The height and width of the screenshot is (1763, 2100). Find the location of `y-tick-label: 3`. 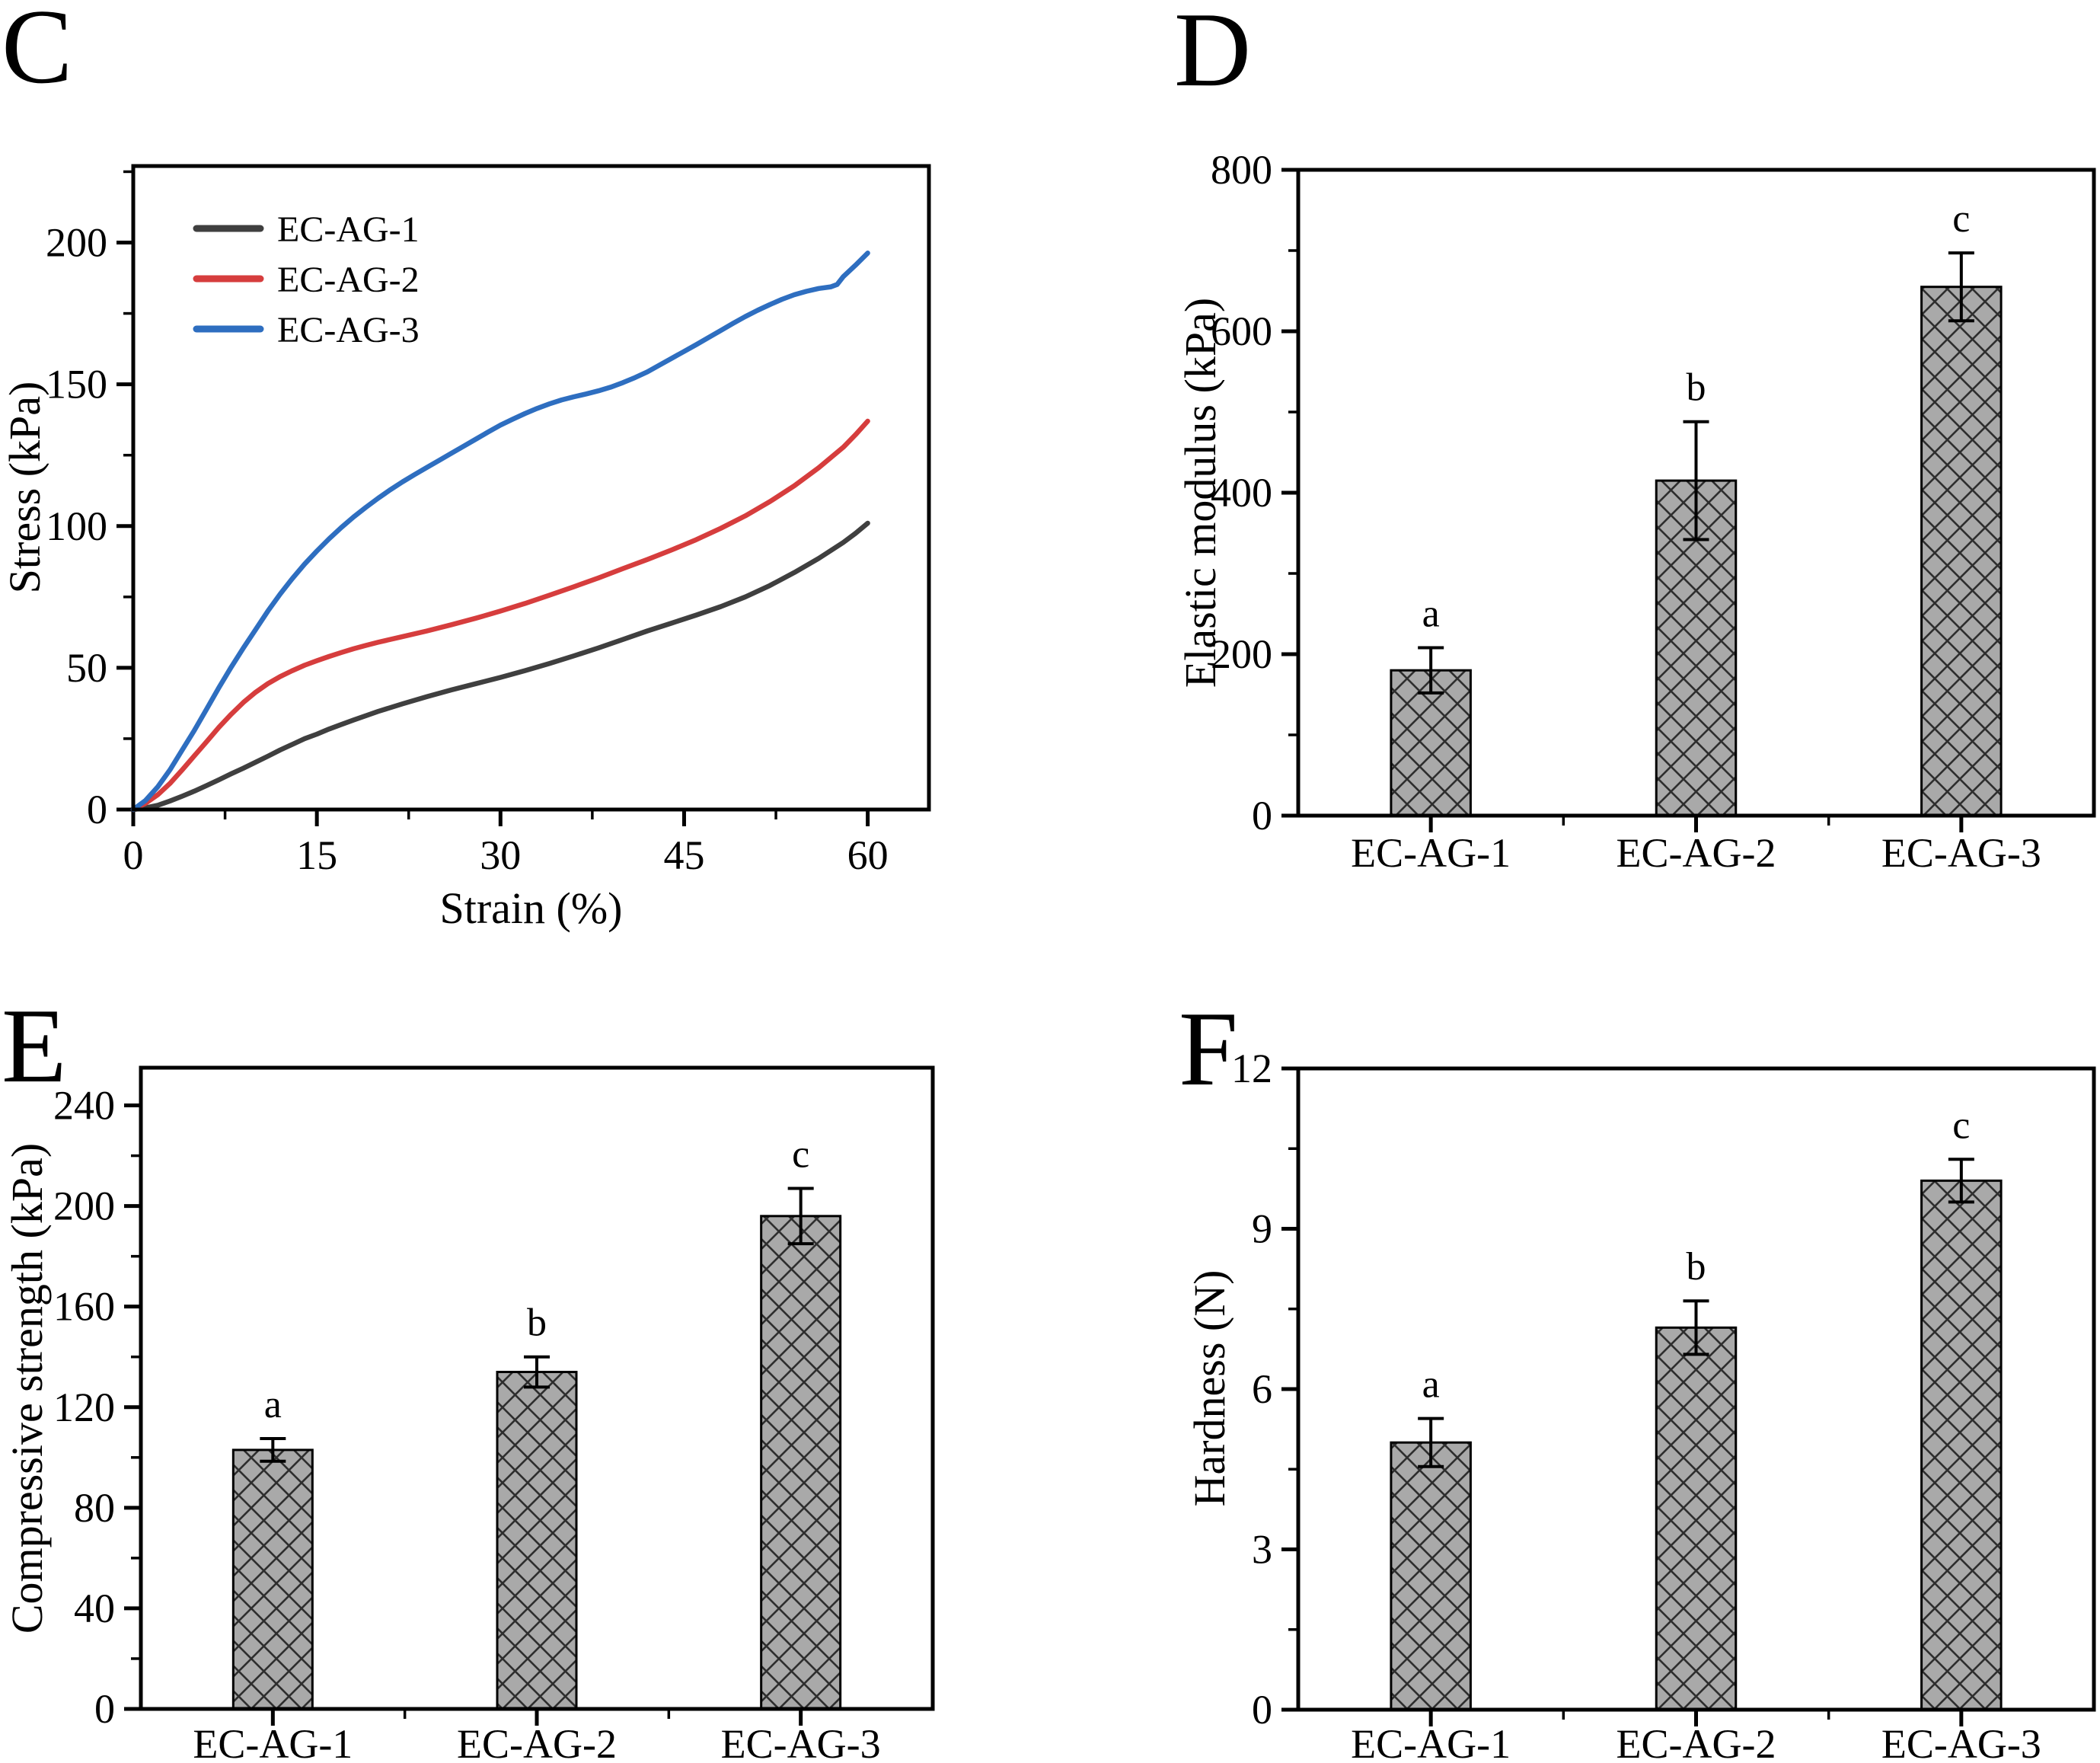

y-tick-label: 3 is located at coordinates (1262, 1550).